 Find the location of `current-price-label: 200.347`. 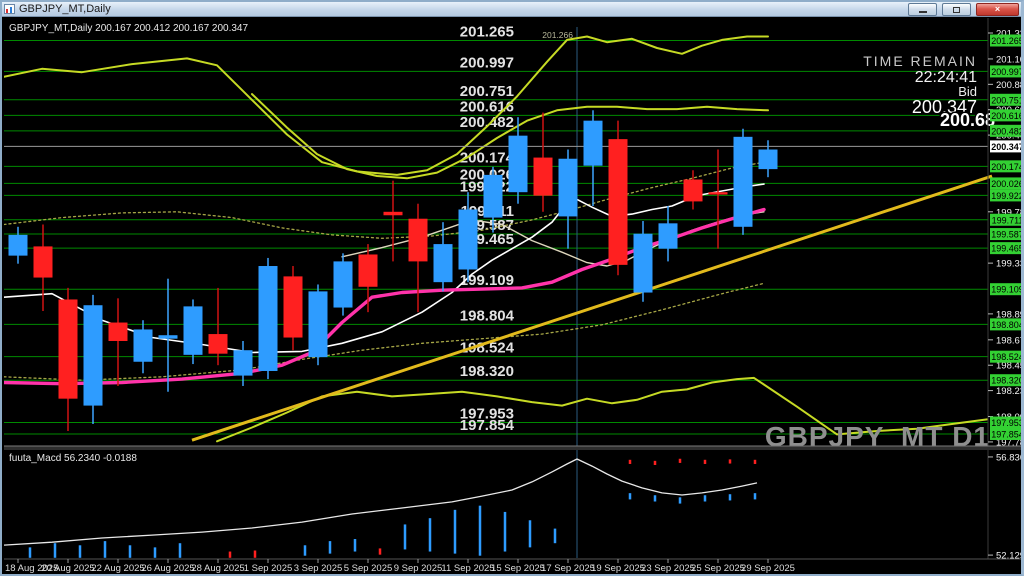

current-price-label: 200.347 is located at coordinates (1007, 147).